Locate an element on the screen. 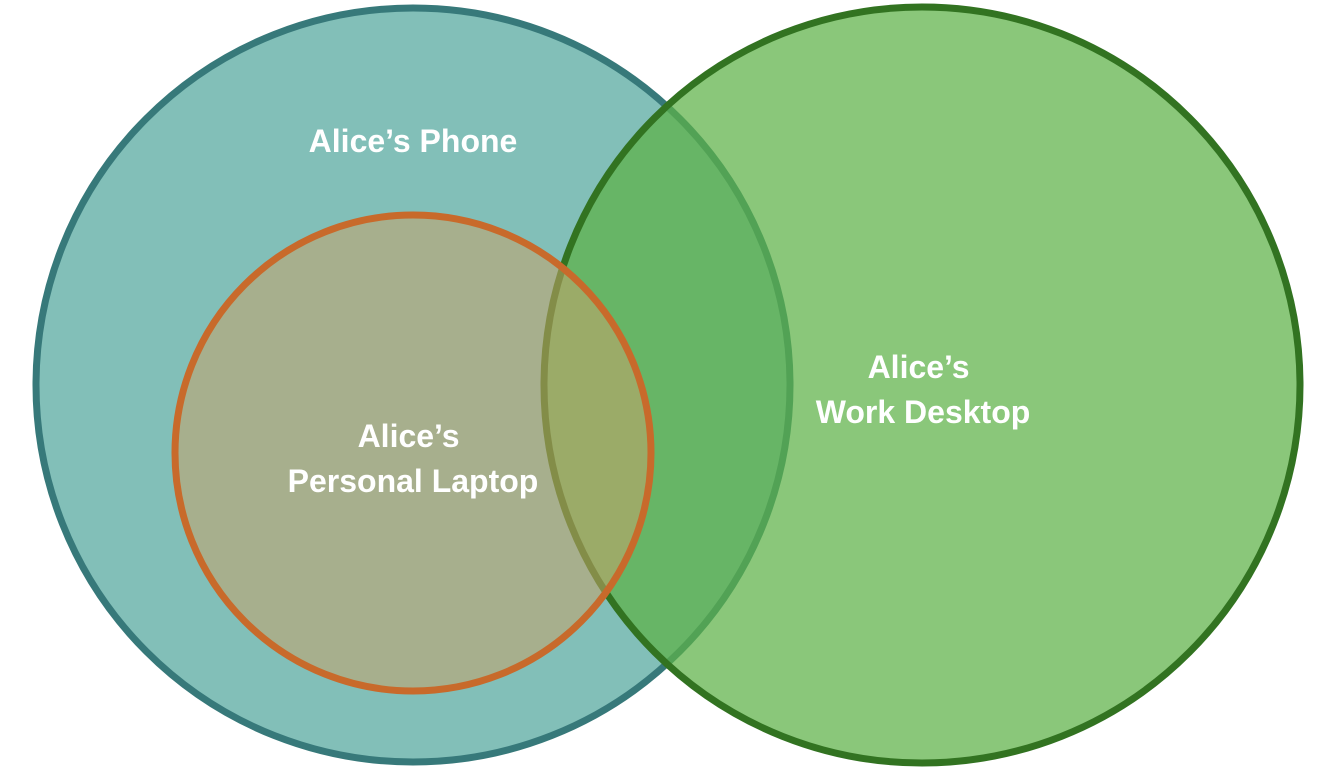 The height and width of the screenshot is (778, 1332). set-work-desktop-label-line-1: Alice’s is located at coordinates (919, 367).